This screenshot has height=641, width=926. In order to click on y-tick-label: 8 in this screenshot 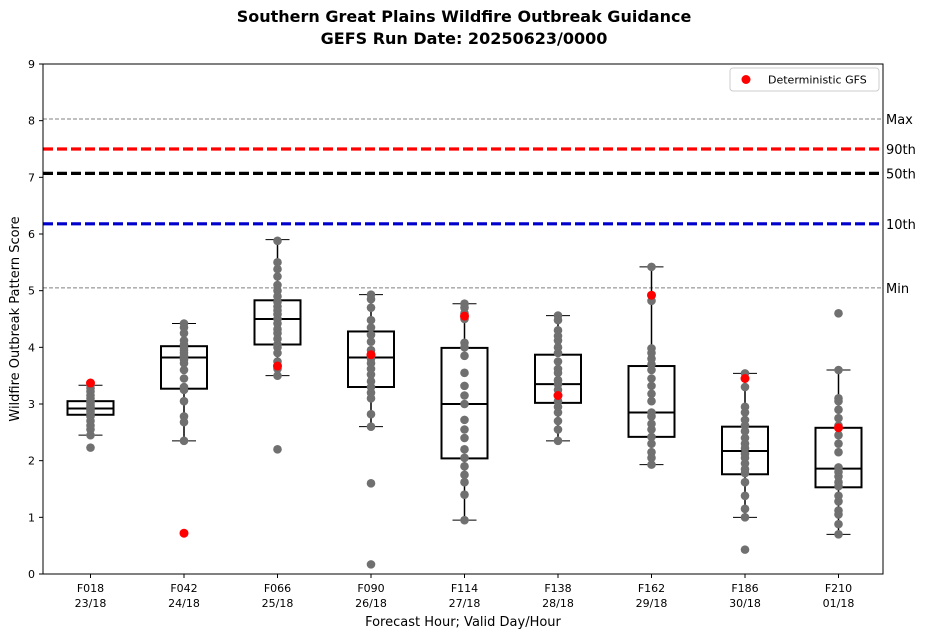, I will do `click(31, 121)`.